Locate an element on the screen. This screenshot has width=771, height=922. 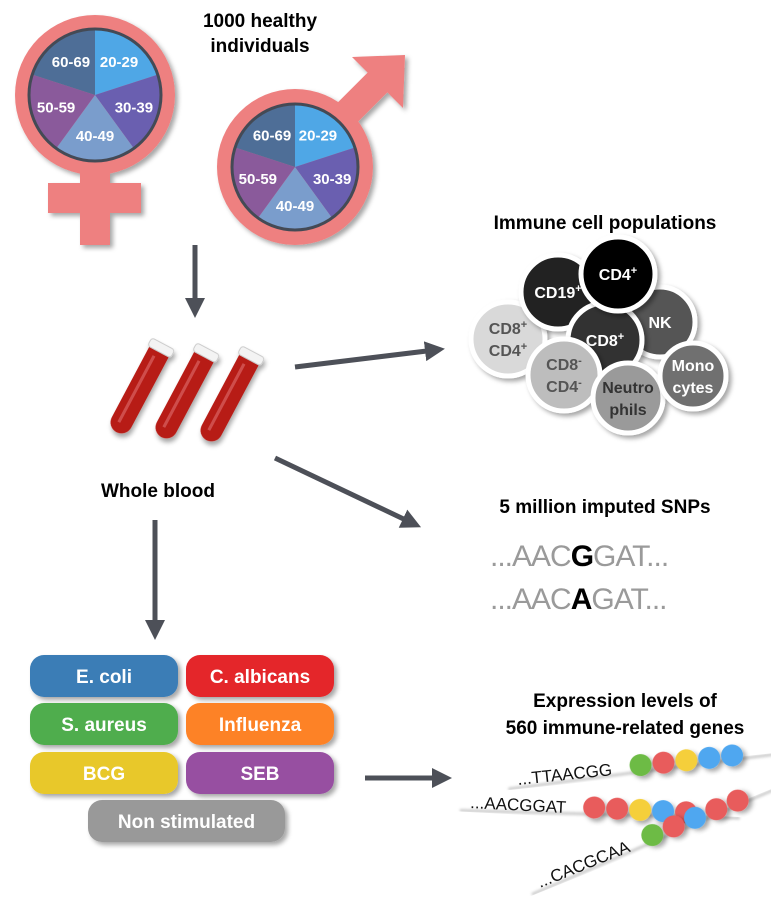
stimulus-label: C. albicans is located at coordinates (260, 677).